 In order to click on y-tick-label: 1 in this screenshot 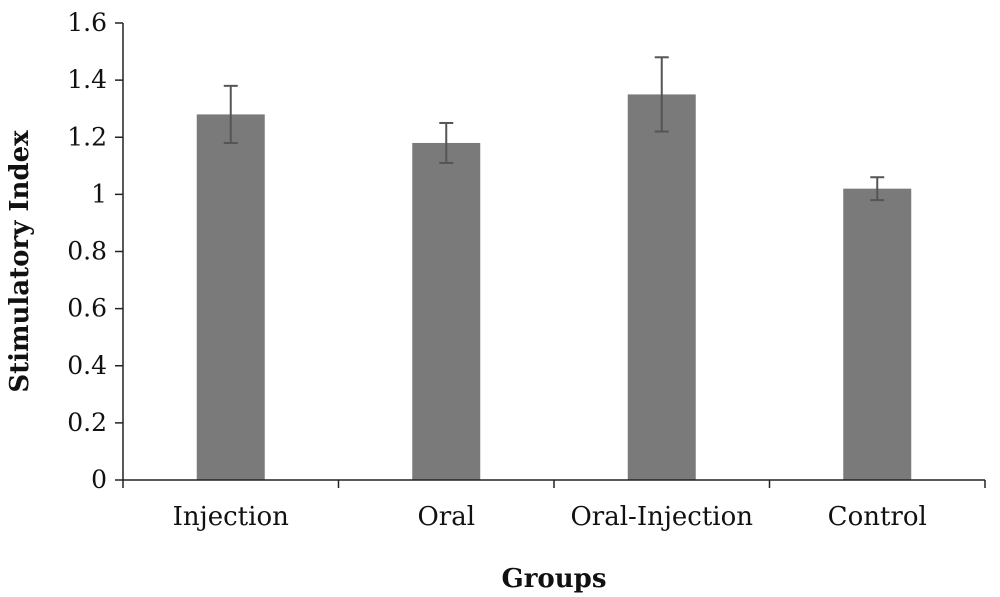, I will do `click(99, 193)`.